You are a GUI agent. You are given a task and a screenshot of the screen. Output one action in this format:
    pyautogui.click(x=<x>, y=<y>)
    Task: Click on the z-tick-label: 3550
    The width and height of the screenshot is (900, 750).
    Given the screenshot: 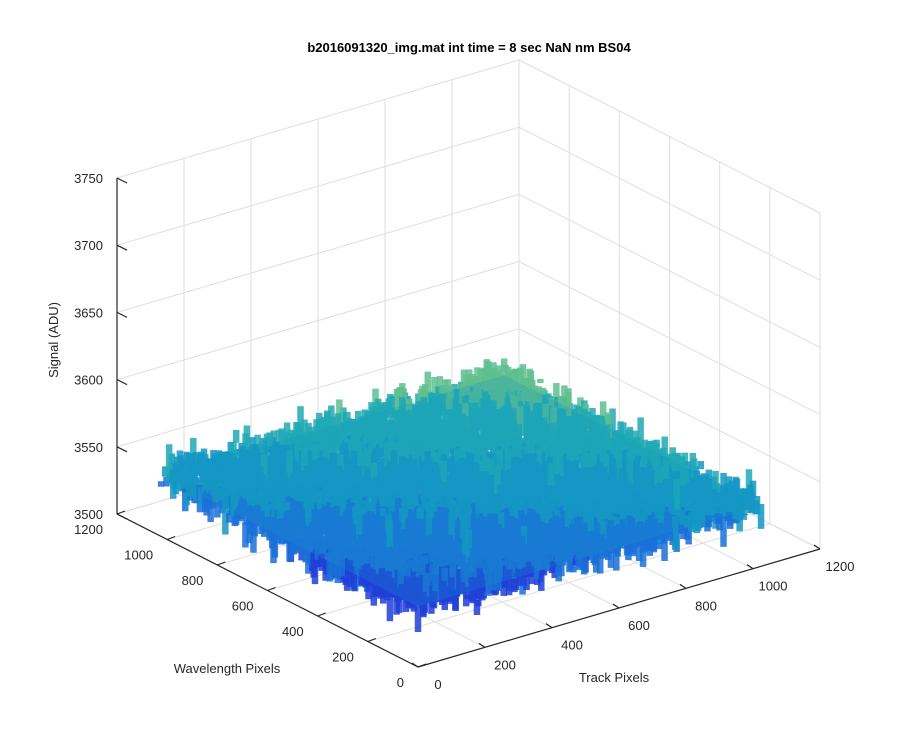 What is the action you would take?
    pyautogui.click(x=88, y=447)
    